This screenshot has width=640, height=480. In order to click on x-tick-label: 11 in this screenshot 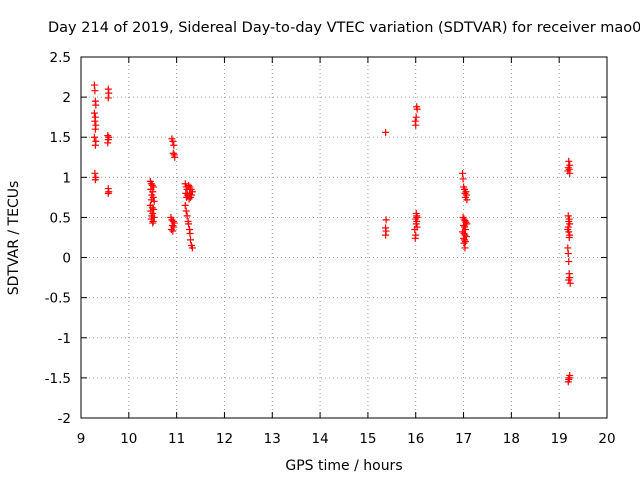, I will do `click(176, 439)`.